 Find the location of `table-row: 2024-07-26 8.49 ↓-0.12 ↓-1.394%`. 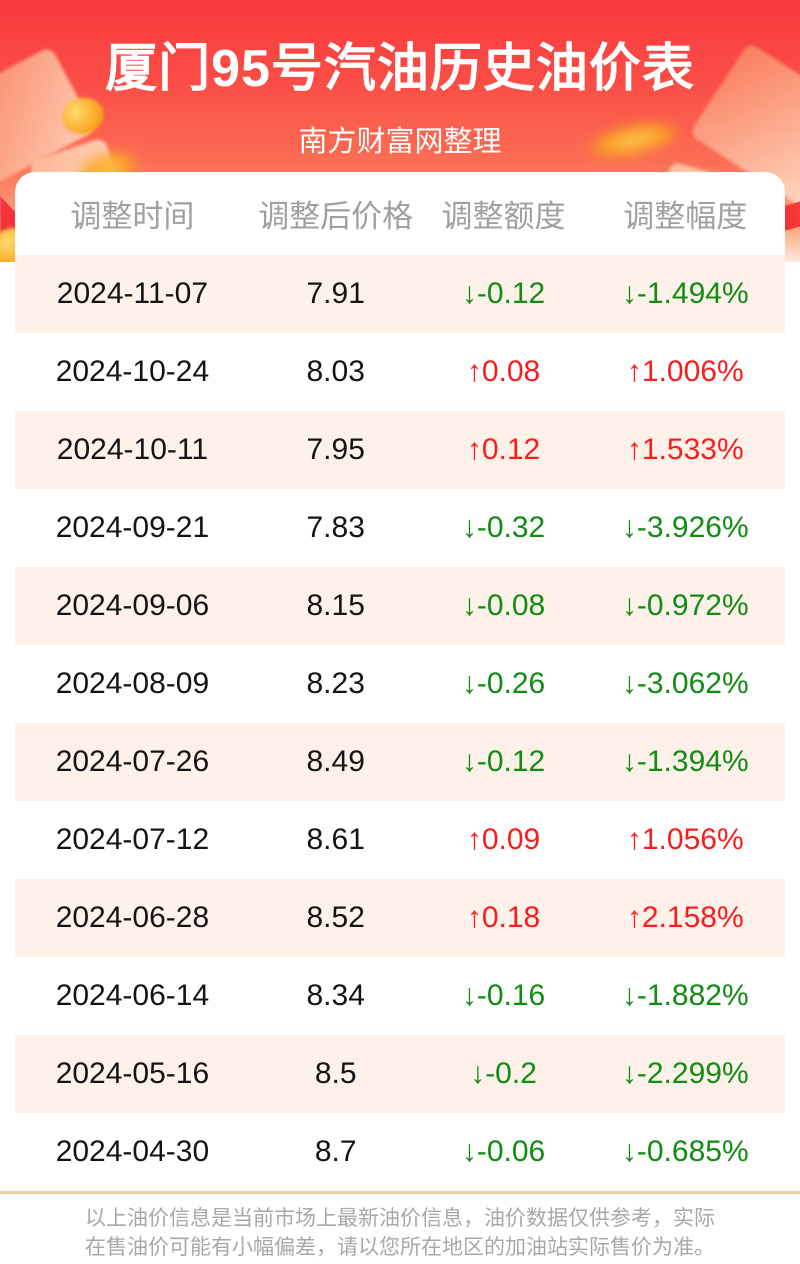

table-row: 2024-07-26 8.49 ↓-0.12 ↓-1.394% is located at coordinates (400, 762).